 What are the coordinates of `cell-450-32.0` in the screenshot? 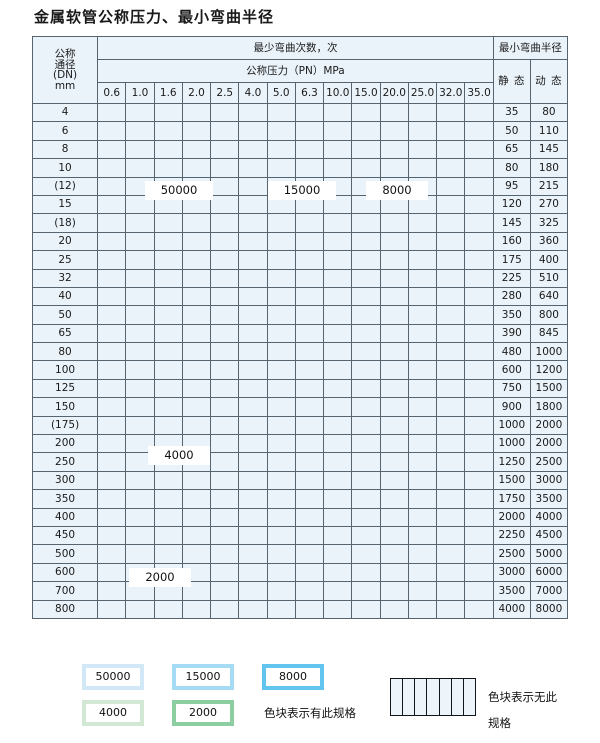 It's located at (451, 535).